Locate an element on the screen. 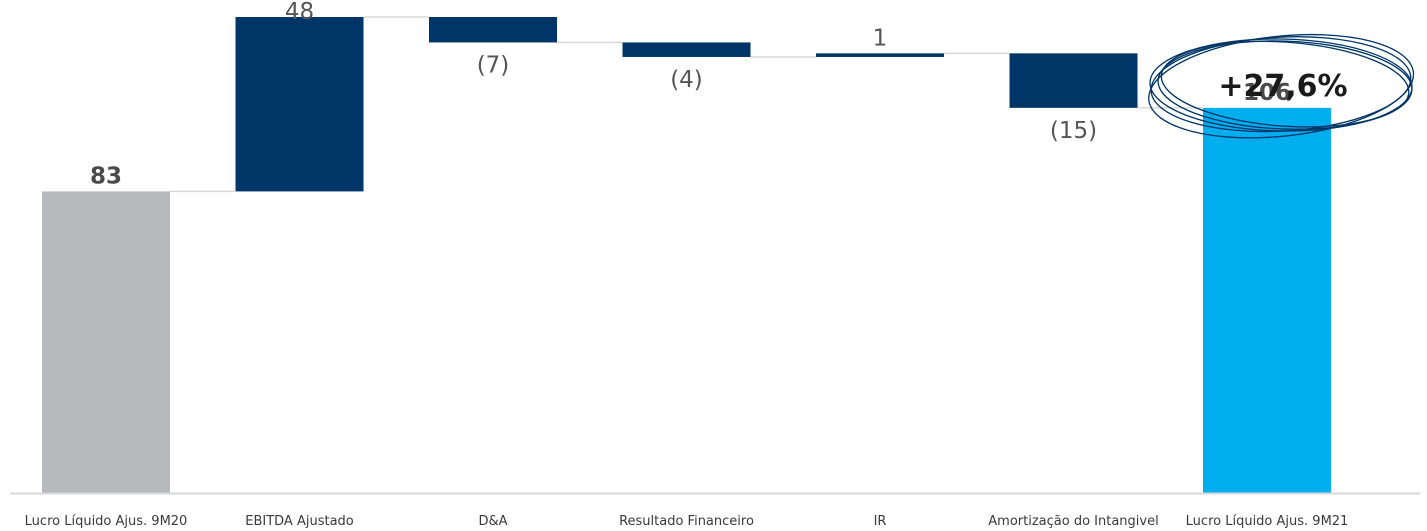  value-label-lucro-liquido-ajus-9m20: 83 is located at coordinates (106, 176).